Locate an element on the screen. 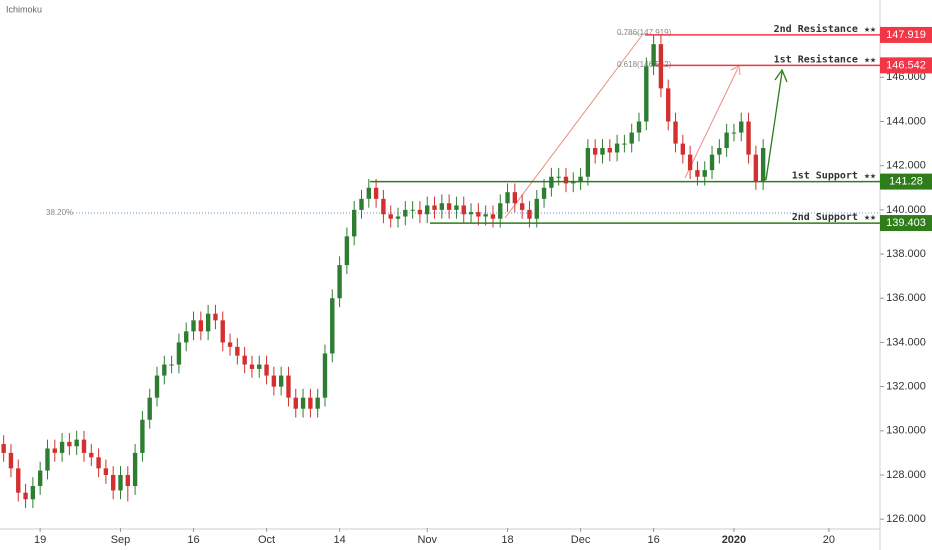 The height and width of the screenshot is (550, 932). level-label: 2nd Support ★★ is located at coordinates (834, 217).